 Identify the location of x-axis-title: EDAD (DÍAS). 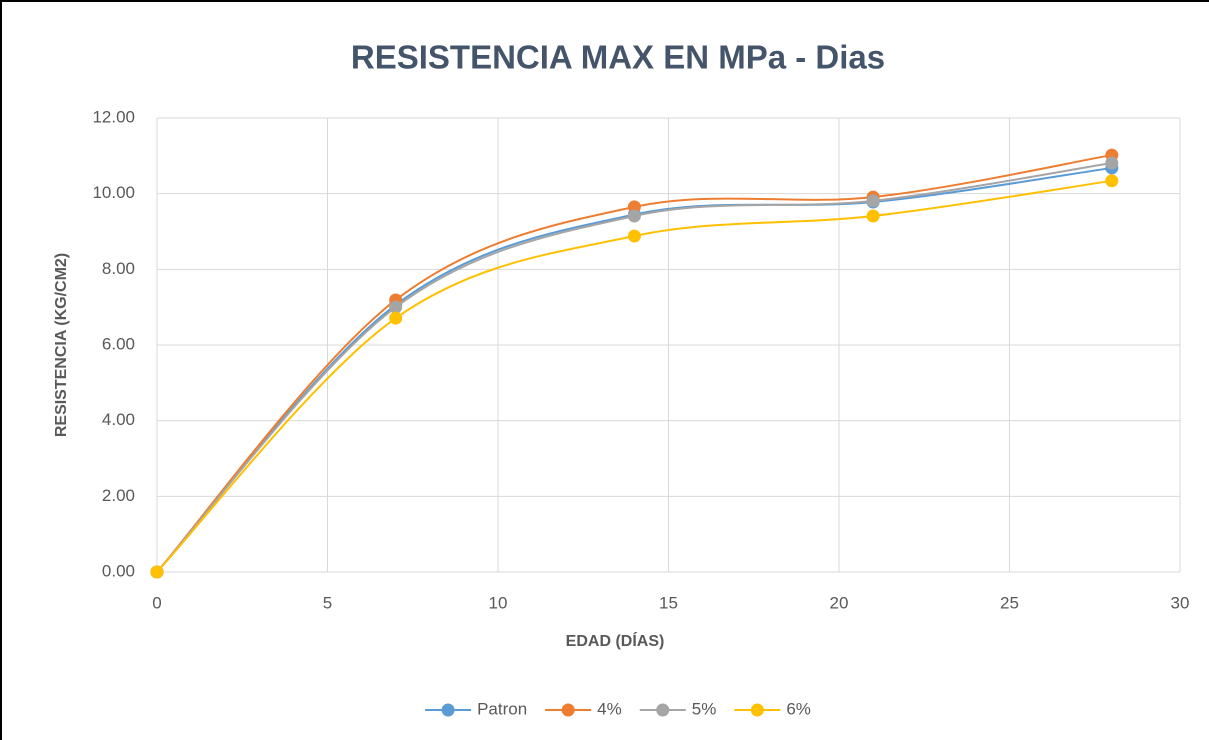
(615, 640).